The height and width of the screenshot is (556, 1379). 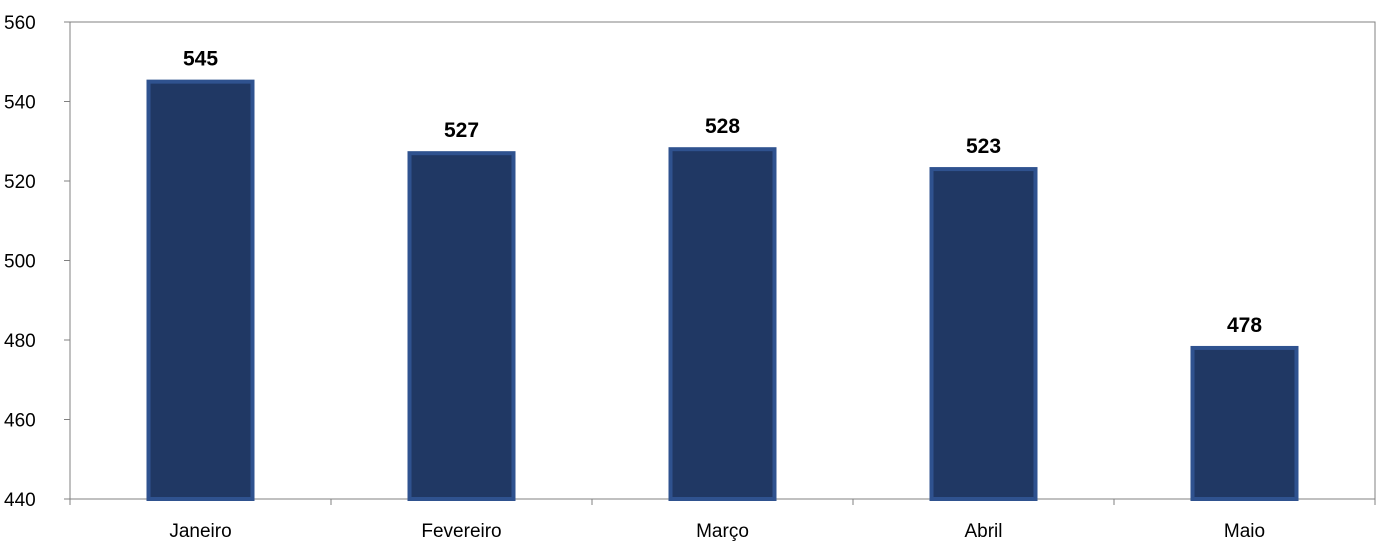 I want to click on data-label: 545, so click(x=200, y=59).